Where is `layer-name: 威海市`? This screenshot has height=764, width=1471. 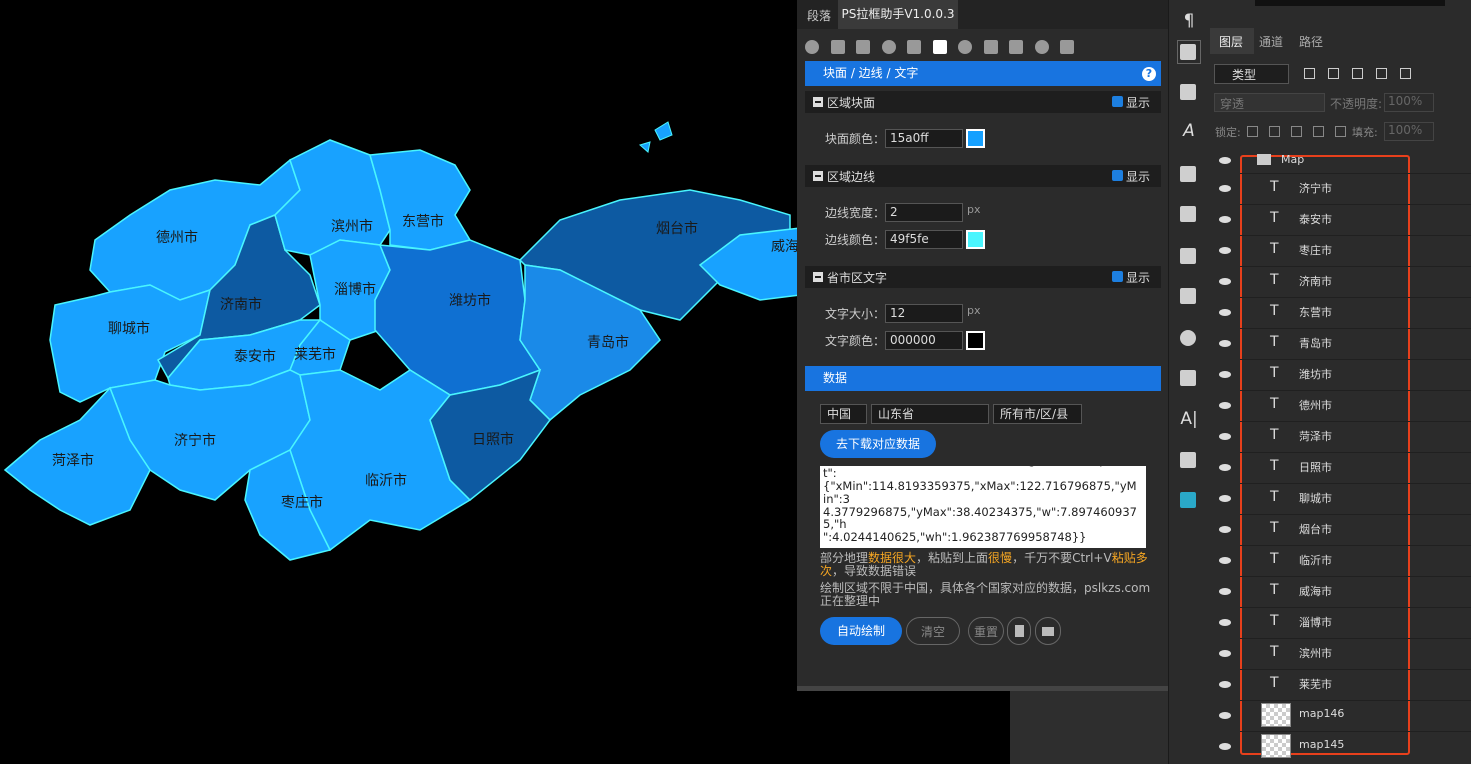
layer-name: 威海市 is located at coordinates (1315, 591).